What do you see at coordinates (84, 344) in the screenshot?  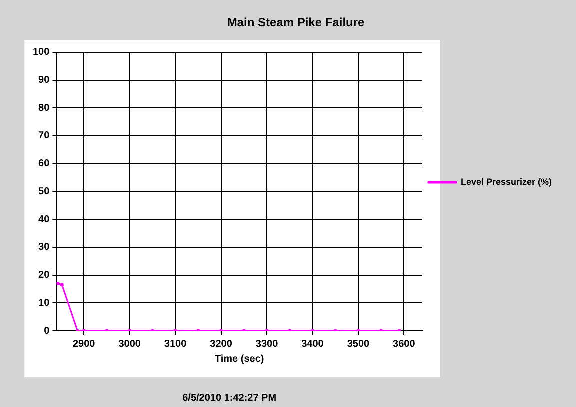 I see `x-tick-label: 2900` at bounding box center [84, 344].